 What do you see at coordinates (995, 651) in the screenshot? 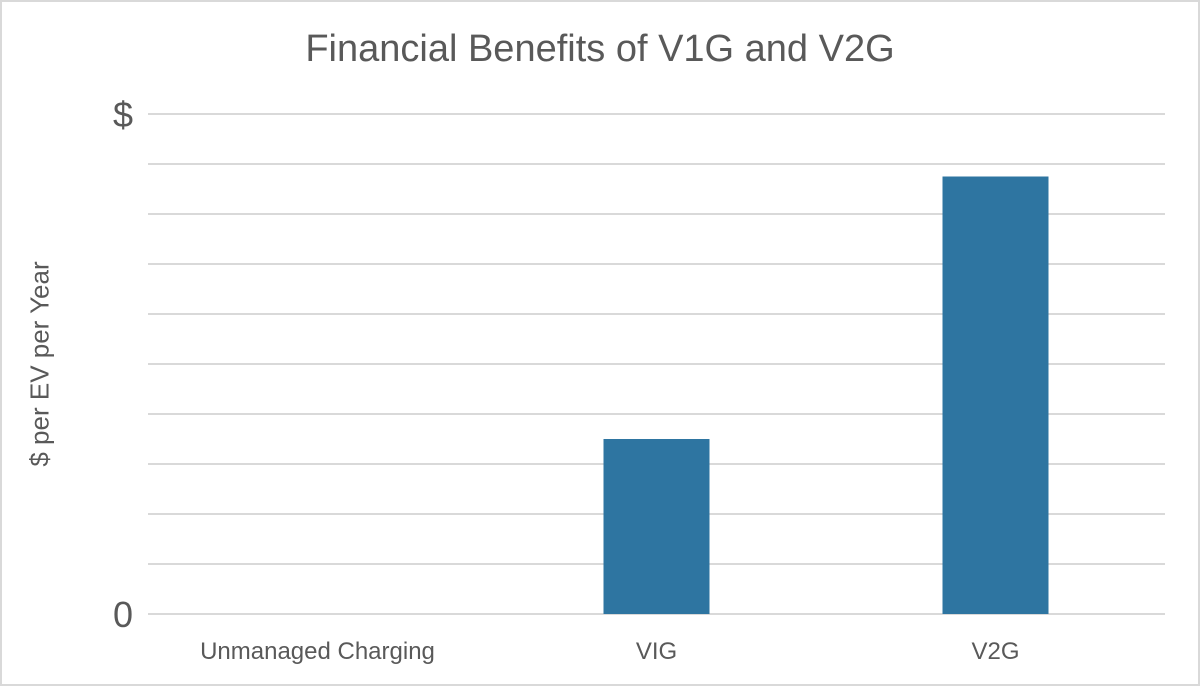
I see `x-tick-label: V2G` at bounding box center [995, 651].